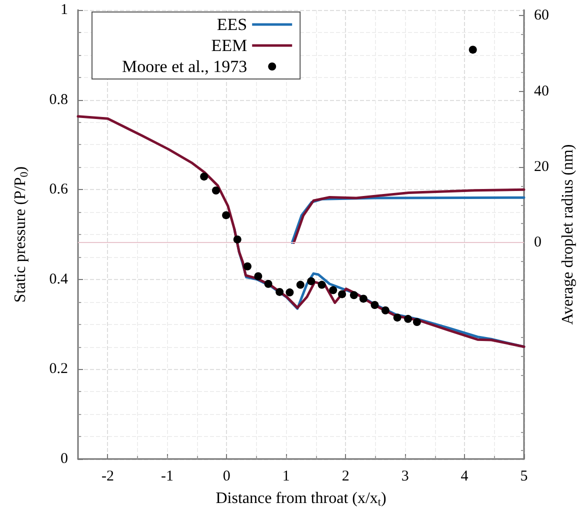 The image size is (584, 513). Describe the element at coordinates (107, 476) in the screenshot. I see `x-tick-label: -2` at that location.